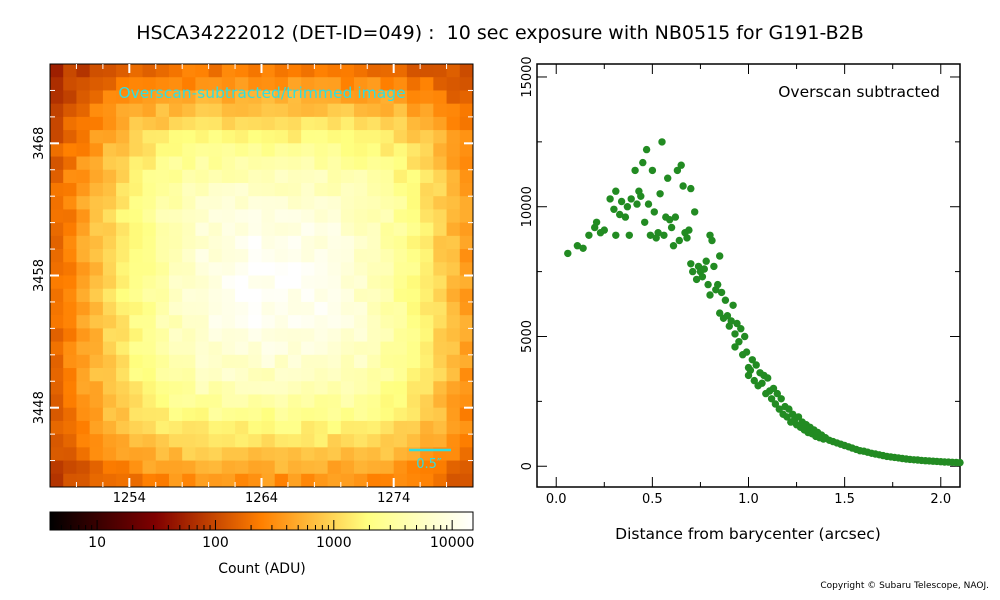 This screenshot has height=600, width=1000. What do you see at coordinates (334, 543) in the screenshot?
I see `colorbar-tick-label: 1000` at bounding box center [334, 543].